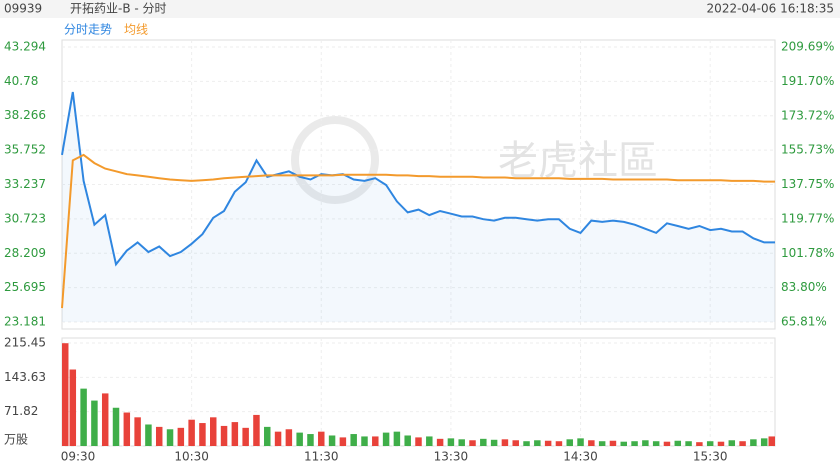 Image resolution: width=840 pixels, height=470 pixels. Describe the element at coordinates (807, 47) in the screenshot. I see `y2-tick-label: 209.69%` at that location.